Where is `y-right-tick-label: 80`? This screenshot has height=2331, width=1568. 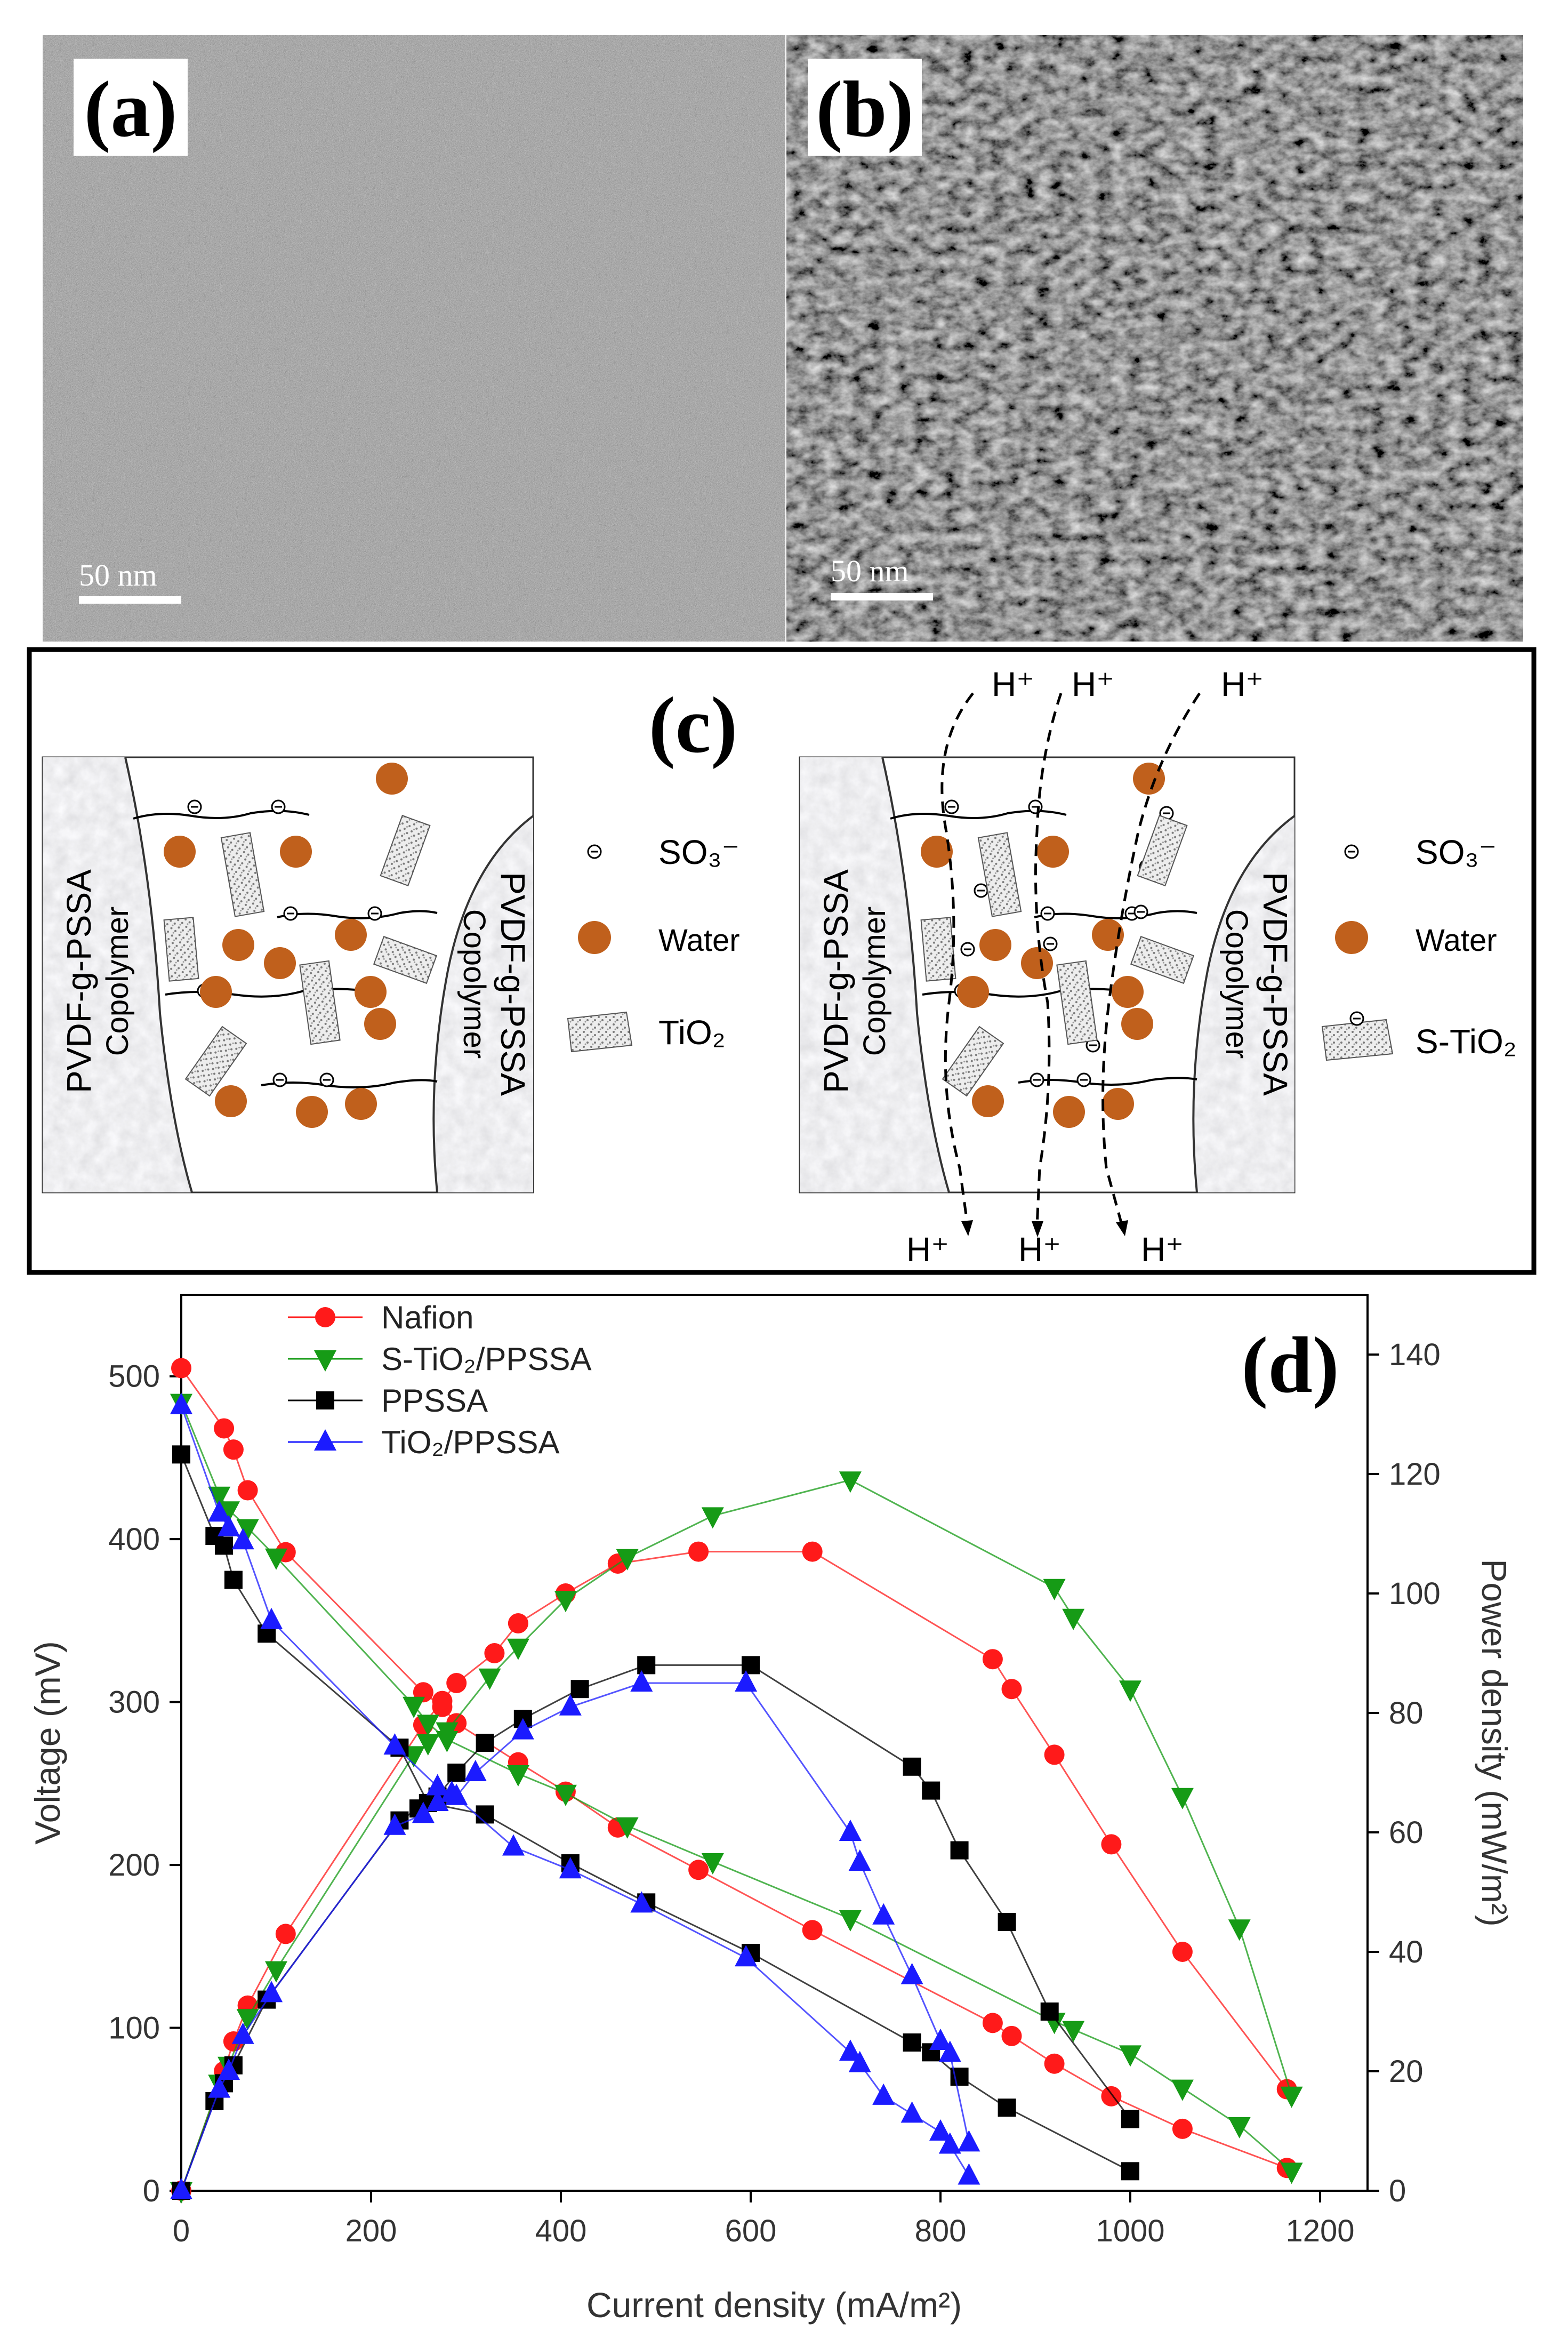 y-right-tick-label: 80 is located at coordinates (1406, 1714).